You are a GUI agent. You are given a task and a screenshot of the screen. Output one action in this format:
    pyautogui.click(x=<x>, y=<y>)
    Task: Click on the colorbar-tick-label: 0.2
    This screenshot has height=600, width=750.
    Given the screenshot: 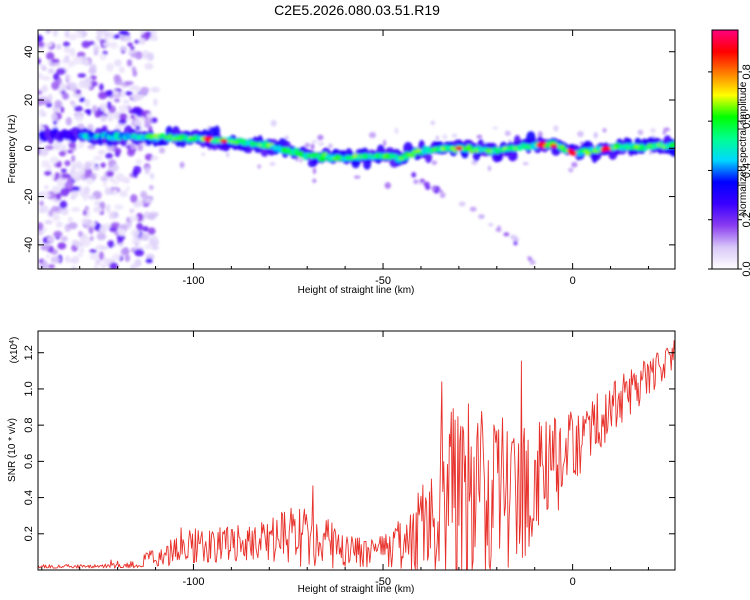 What is the action you would take?
    pyautogui.click(x=745, y=219)
    